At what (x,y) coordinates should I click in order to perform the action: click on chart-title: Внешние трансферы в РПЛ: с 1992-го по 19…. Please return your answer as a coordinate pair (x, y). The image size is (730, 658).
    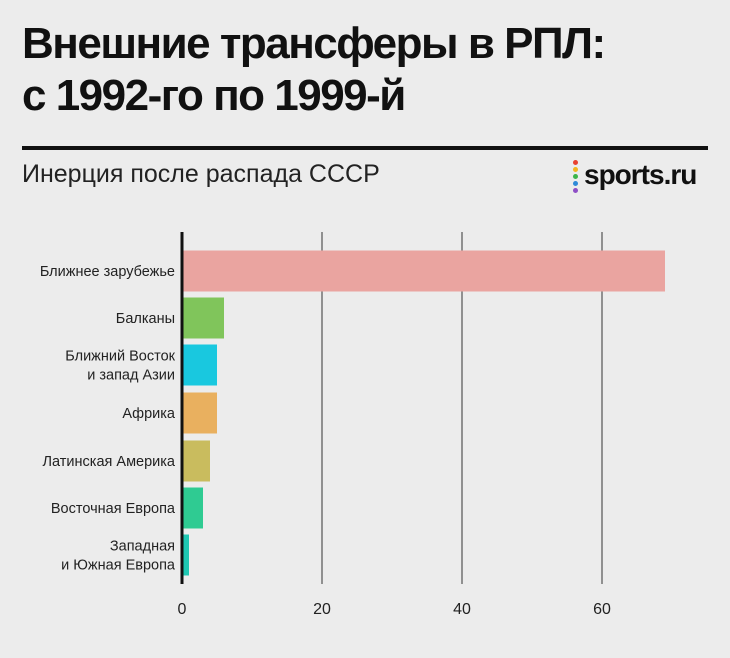
    Looking at the image, I should click on (367, 70).